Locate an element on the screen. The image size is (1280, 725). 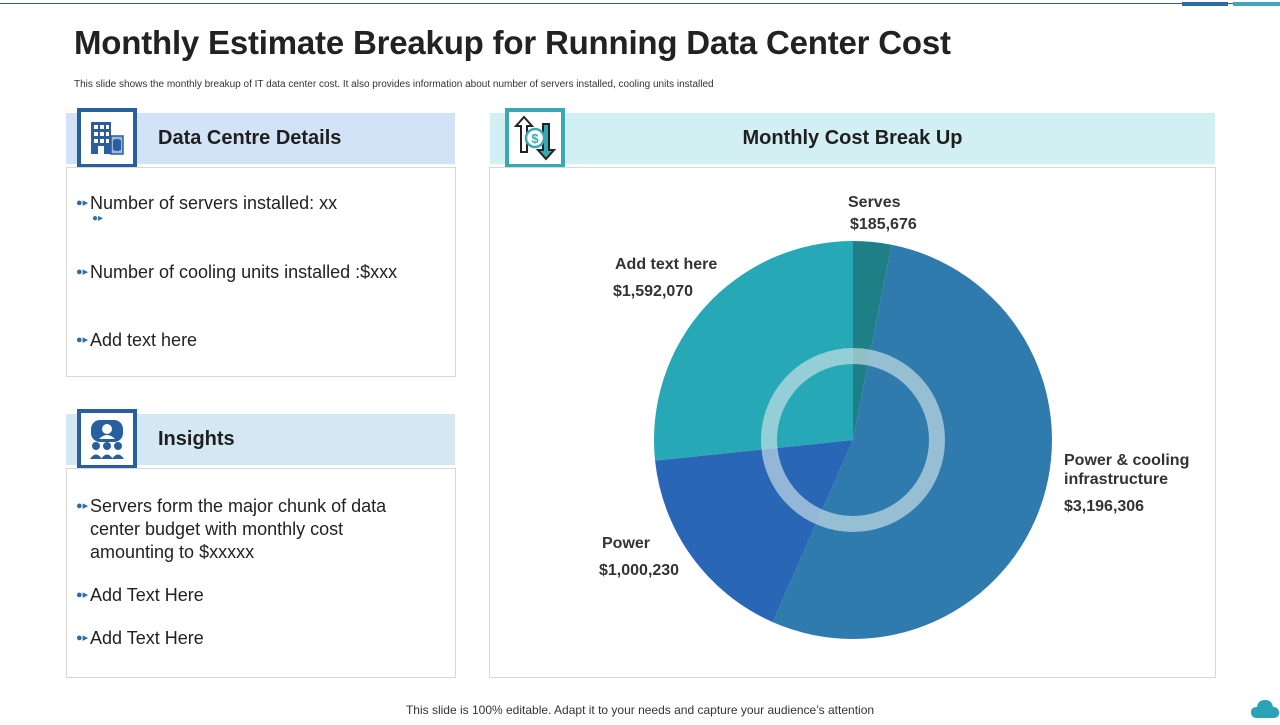
slice-name: Power is located at coordinates (626, 543).